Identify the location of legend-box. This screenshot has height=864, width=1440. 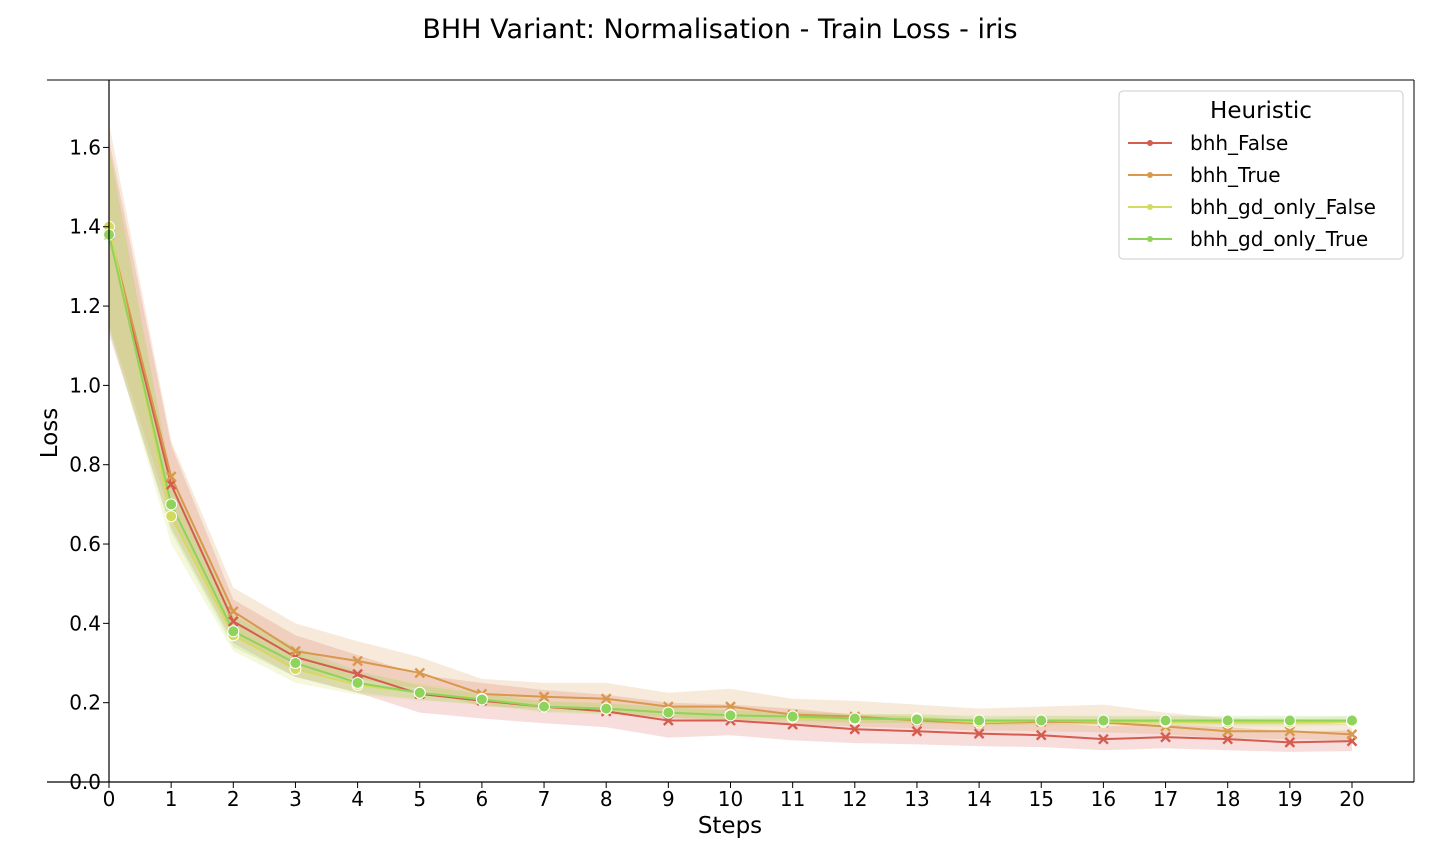
(1261, 175).